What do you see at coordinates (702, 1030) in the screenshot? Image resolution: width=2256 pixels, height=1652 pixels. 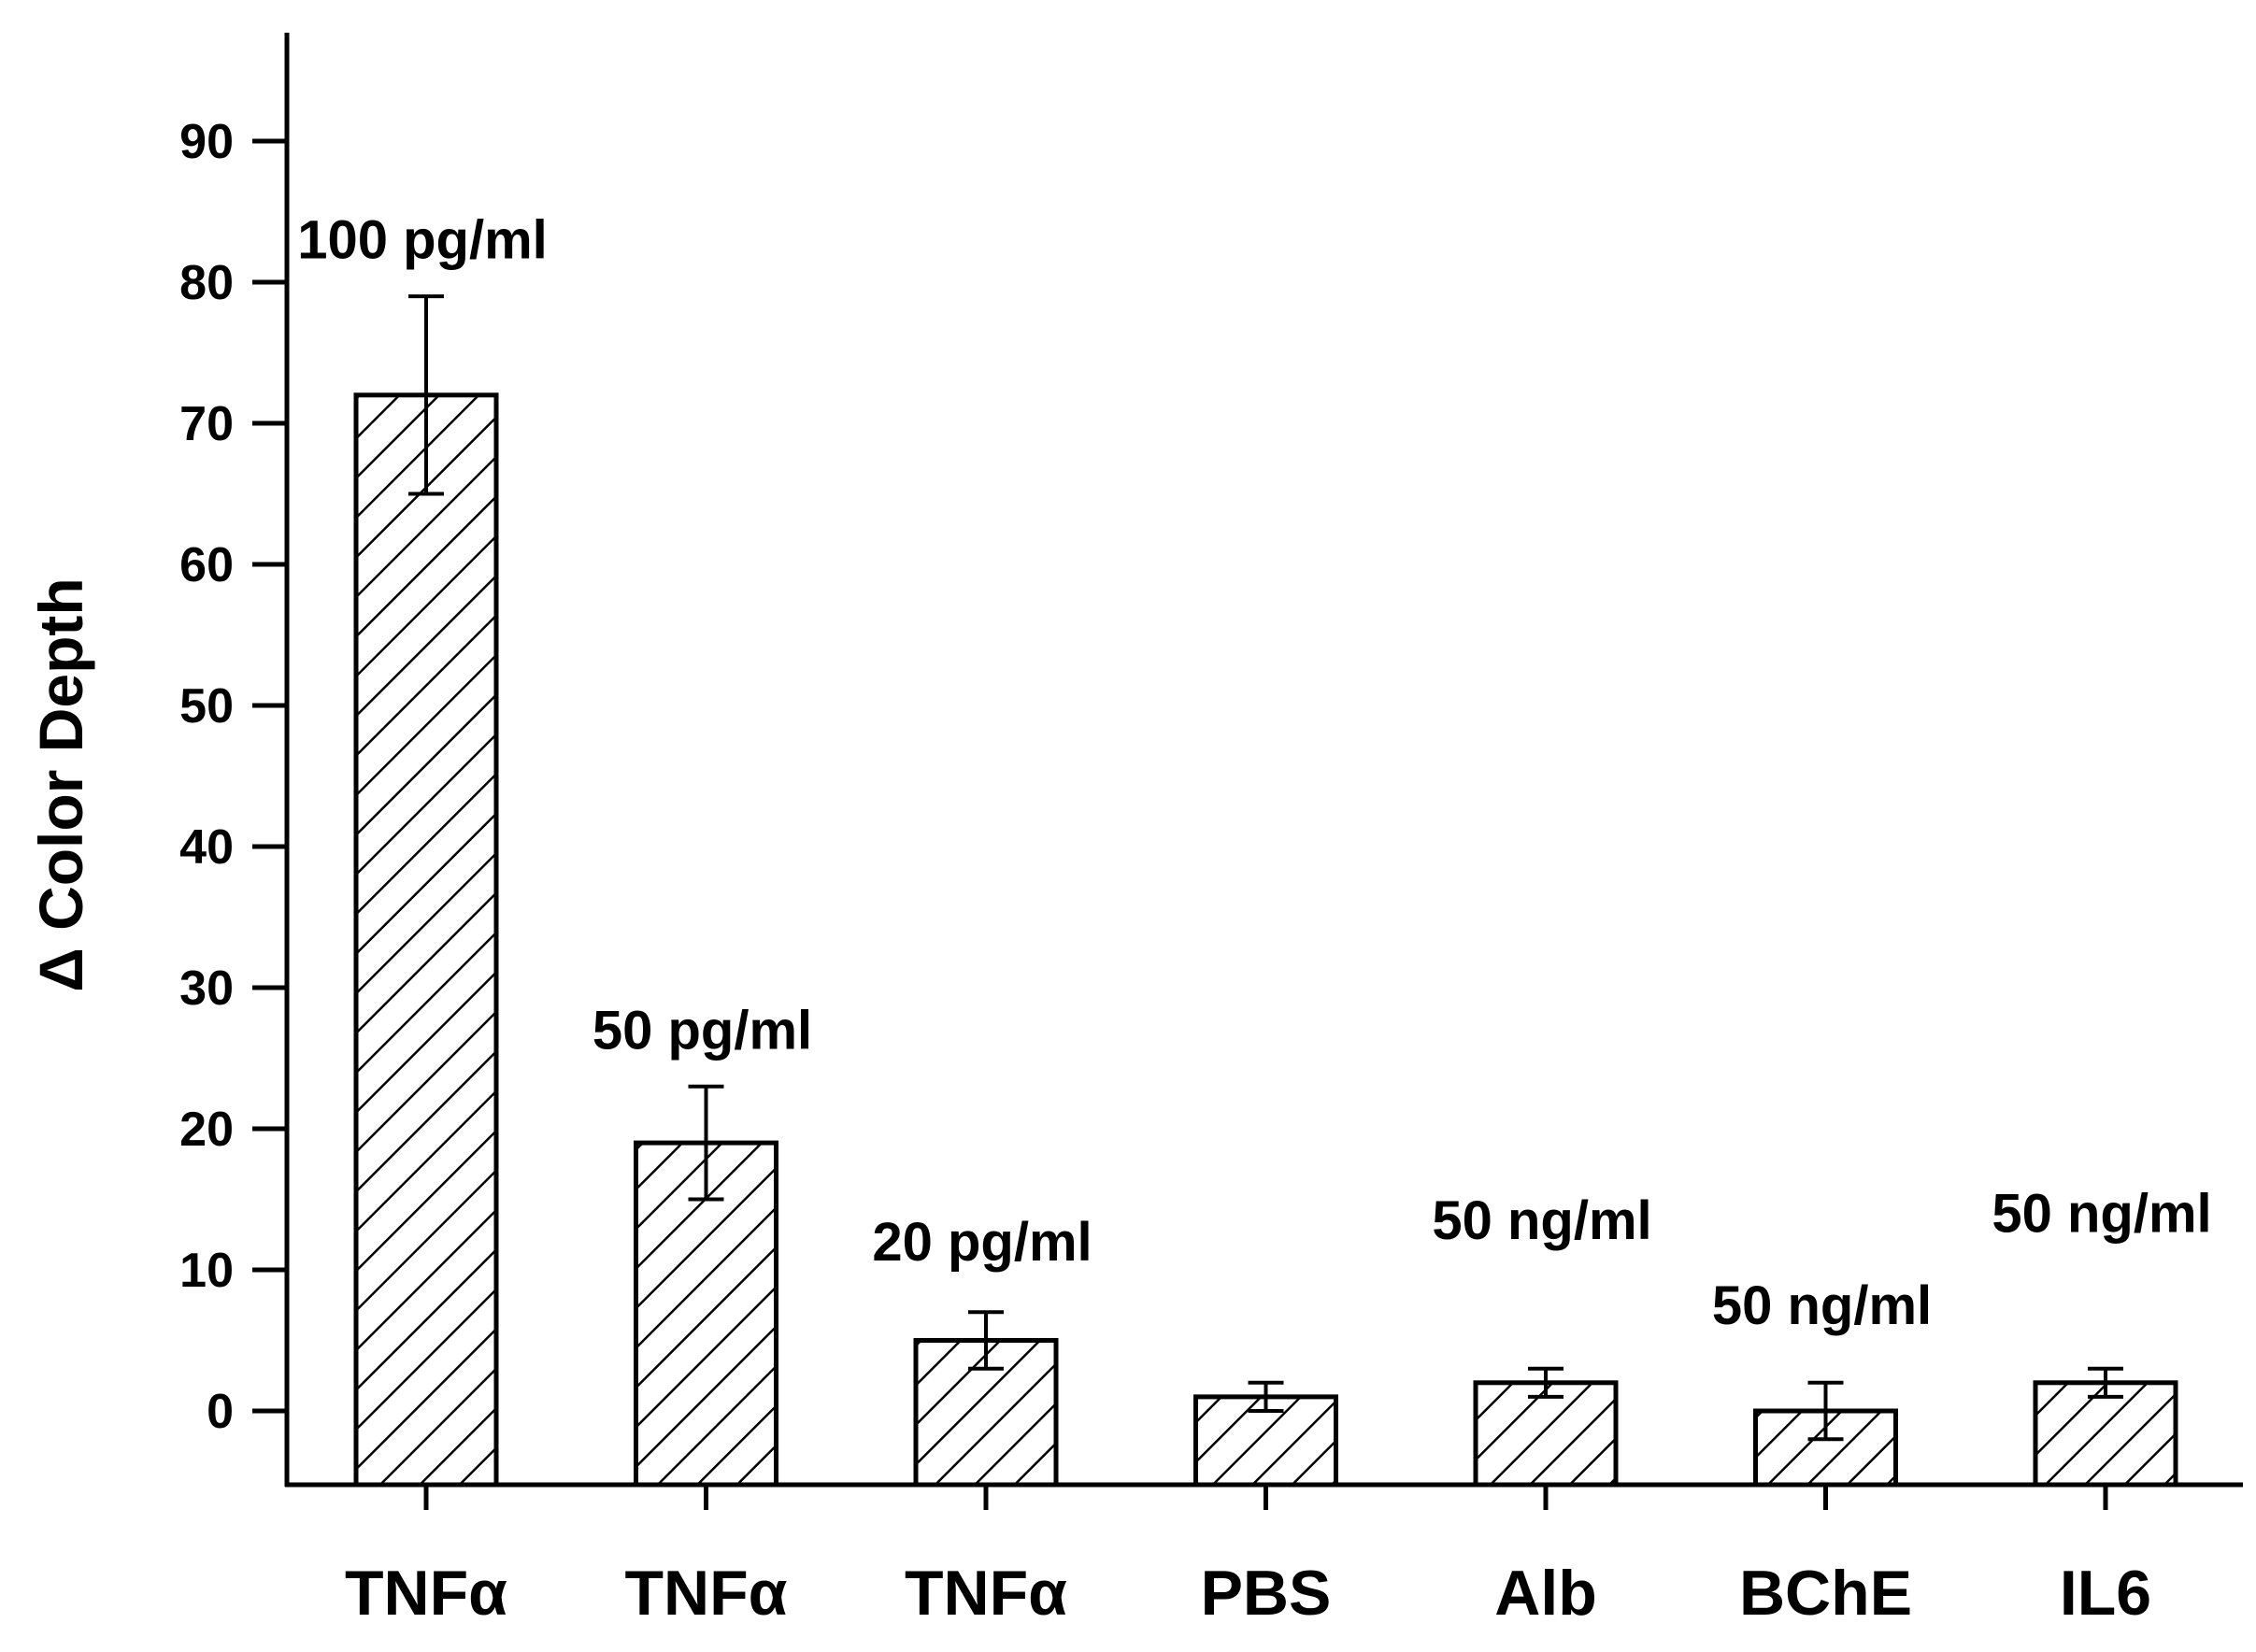 I see `concentration-label: 50 pg/ml` at bounding box center [702, 1030].